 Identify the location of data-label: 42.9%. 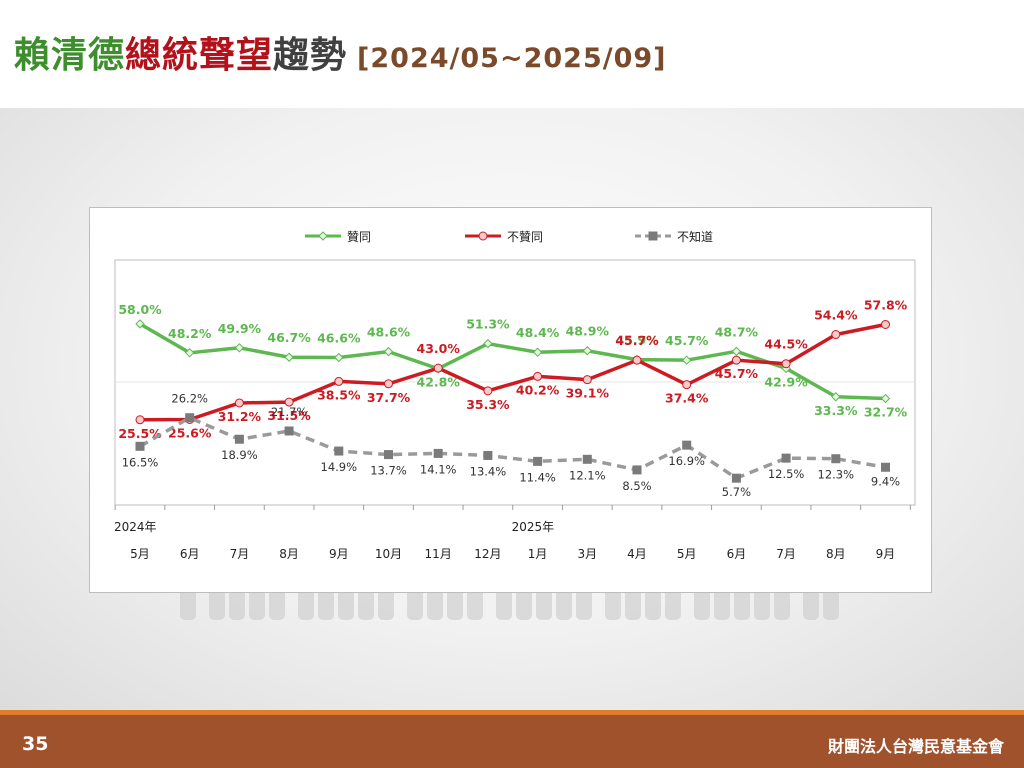
(786, 381).